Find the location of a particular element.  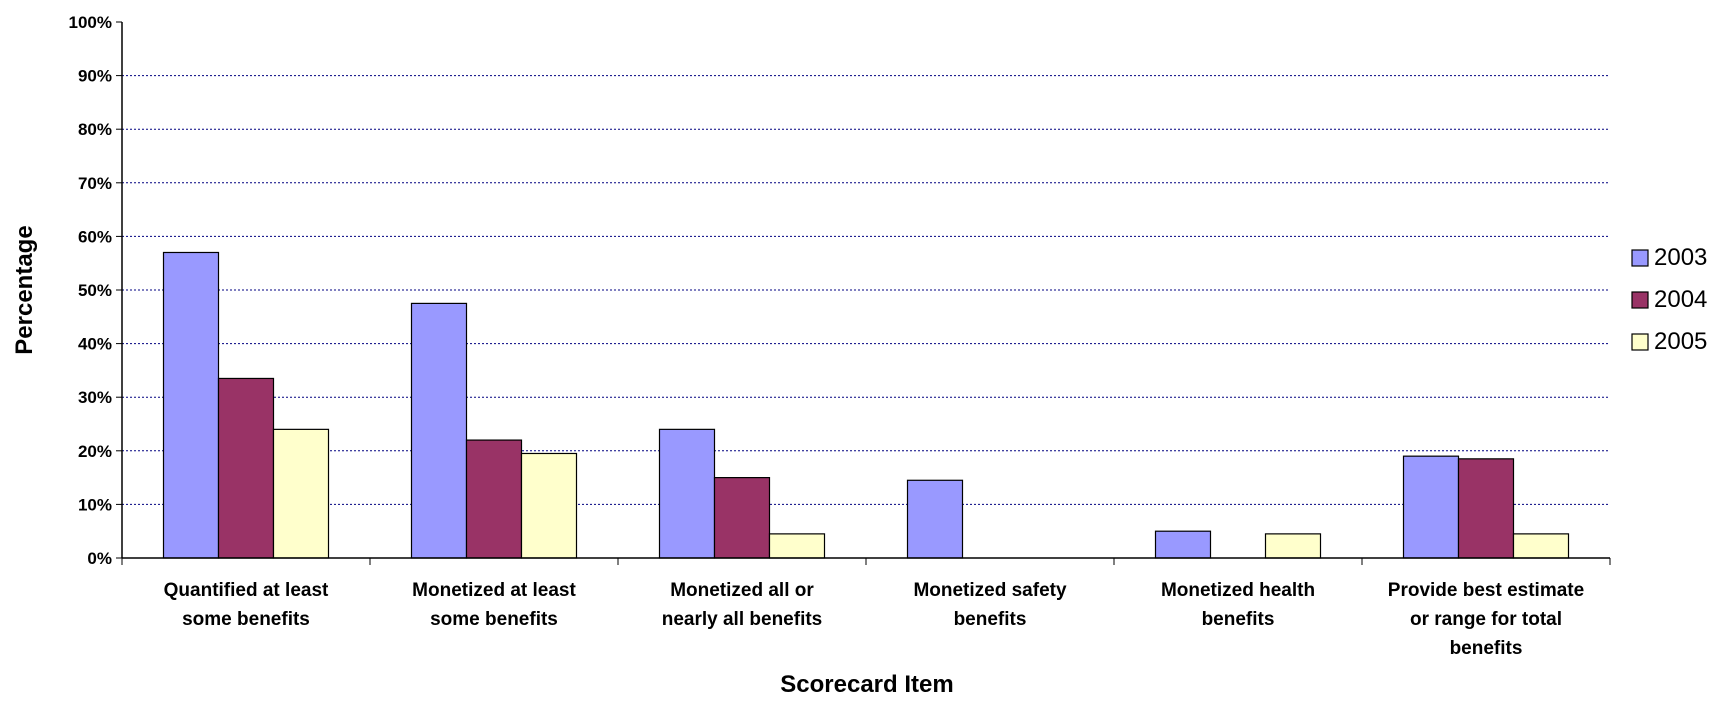

x-category-label: Monetized health benefits is located at coordinates (1238, 605).